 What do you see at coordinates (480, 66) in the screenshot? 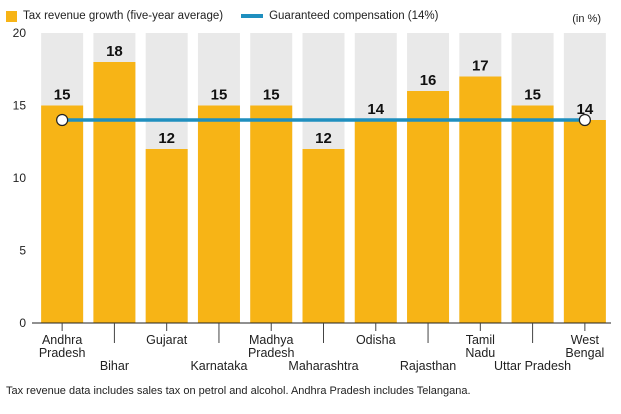
I see `bar-value-label: 17` at bounding box center [480, 66].